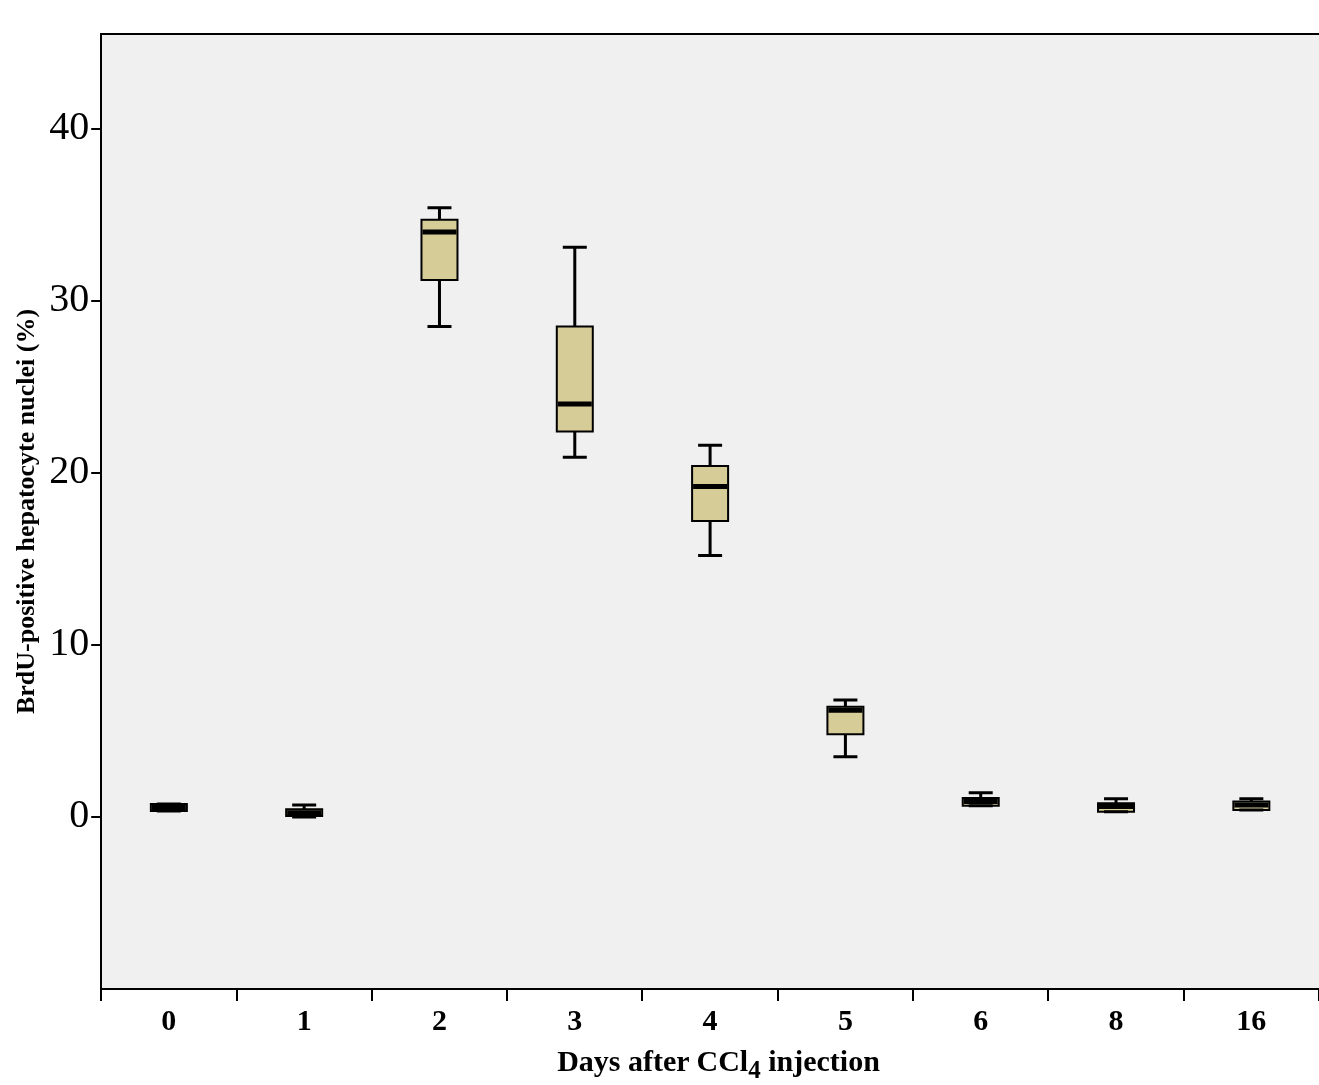 The height and width of the screenshot is (1085, 1319). Describe the element at coordinates (981, 1019) in the screenshot. I see `x-tick-label: 6` at that location.